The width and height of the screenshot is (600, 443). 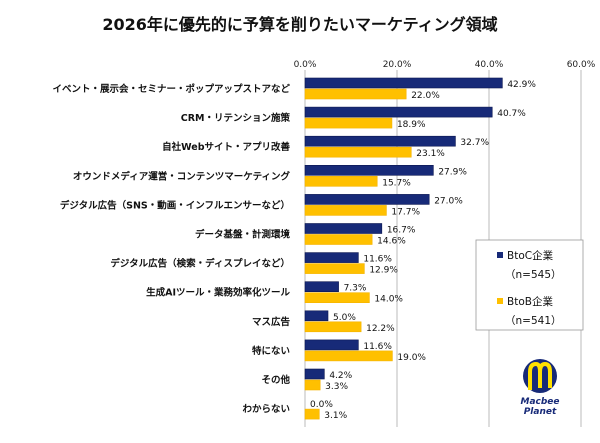 I want to click on data-label: 16.7%, so click(x=401, y=231).